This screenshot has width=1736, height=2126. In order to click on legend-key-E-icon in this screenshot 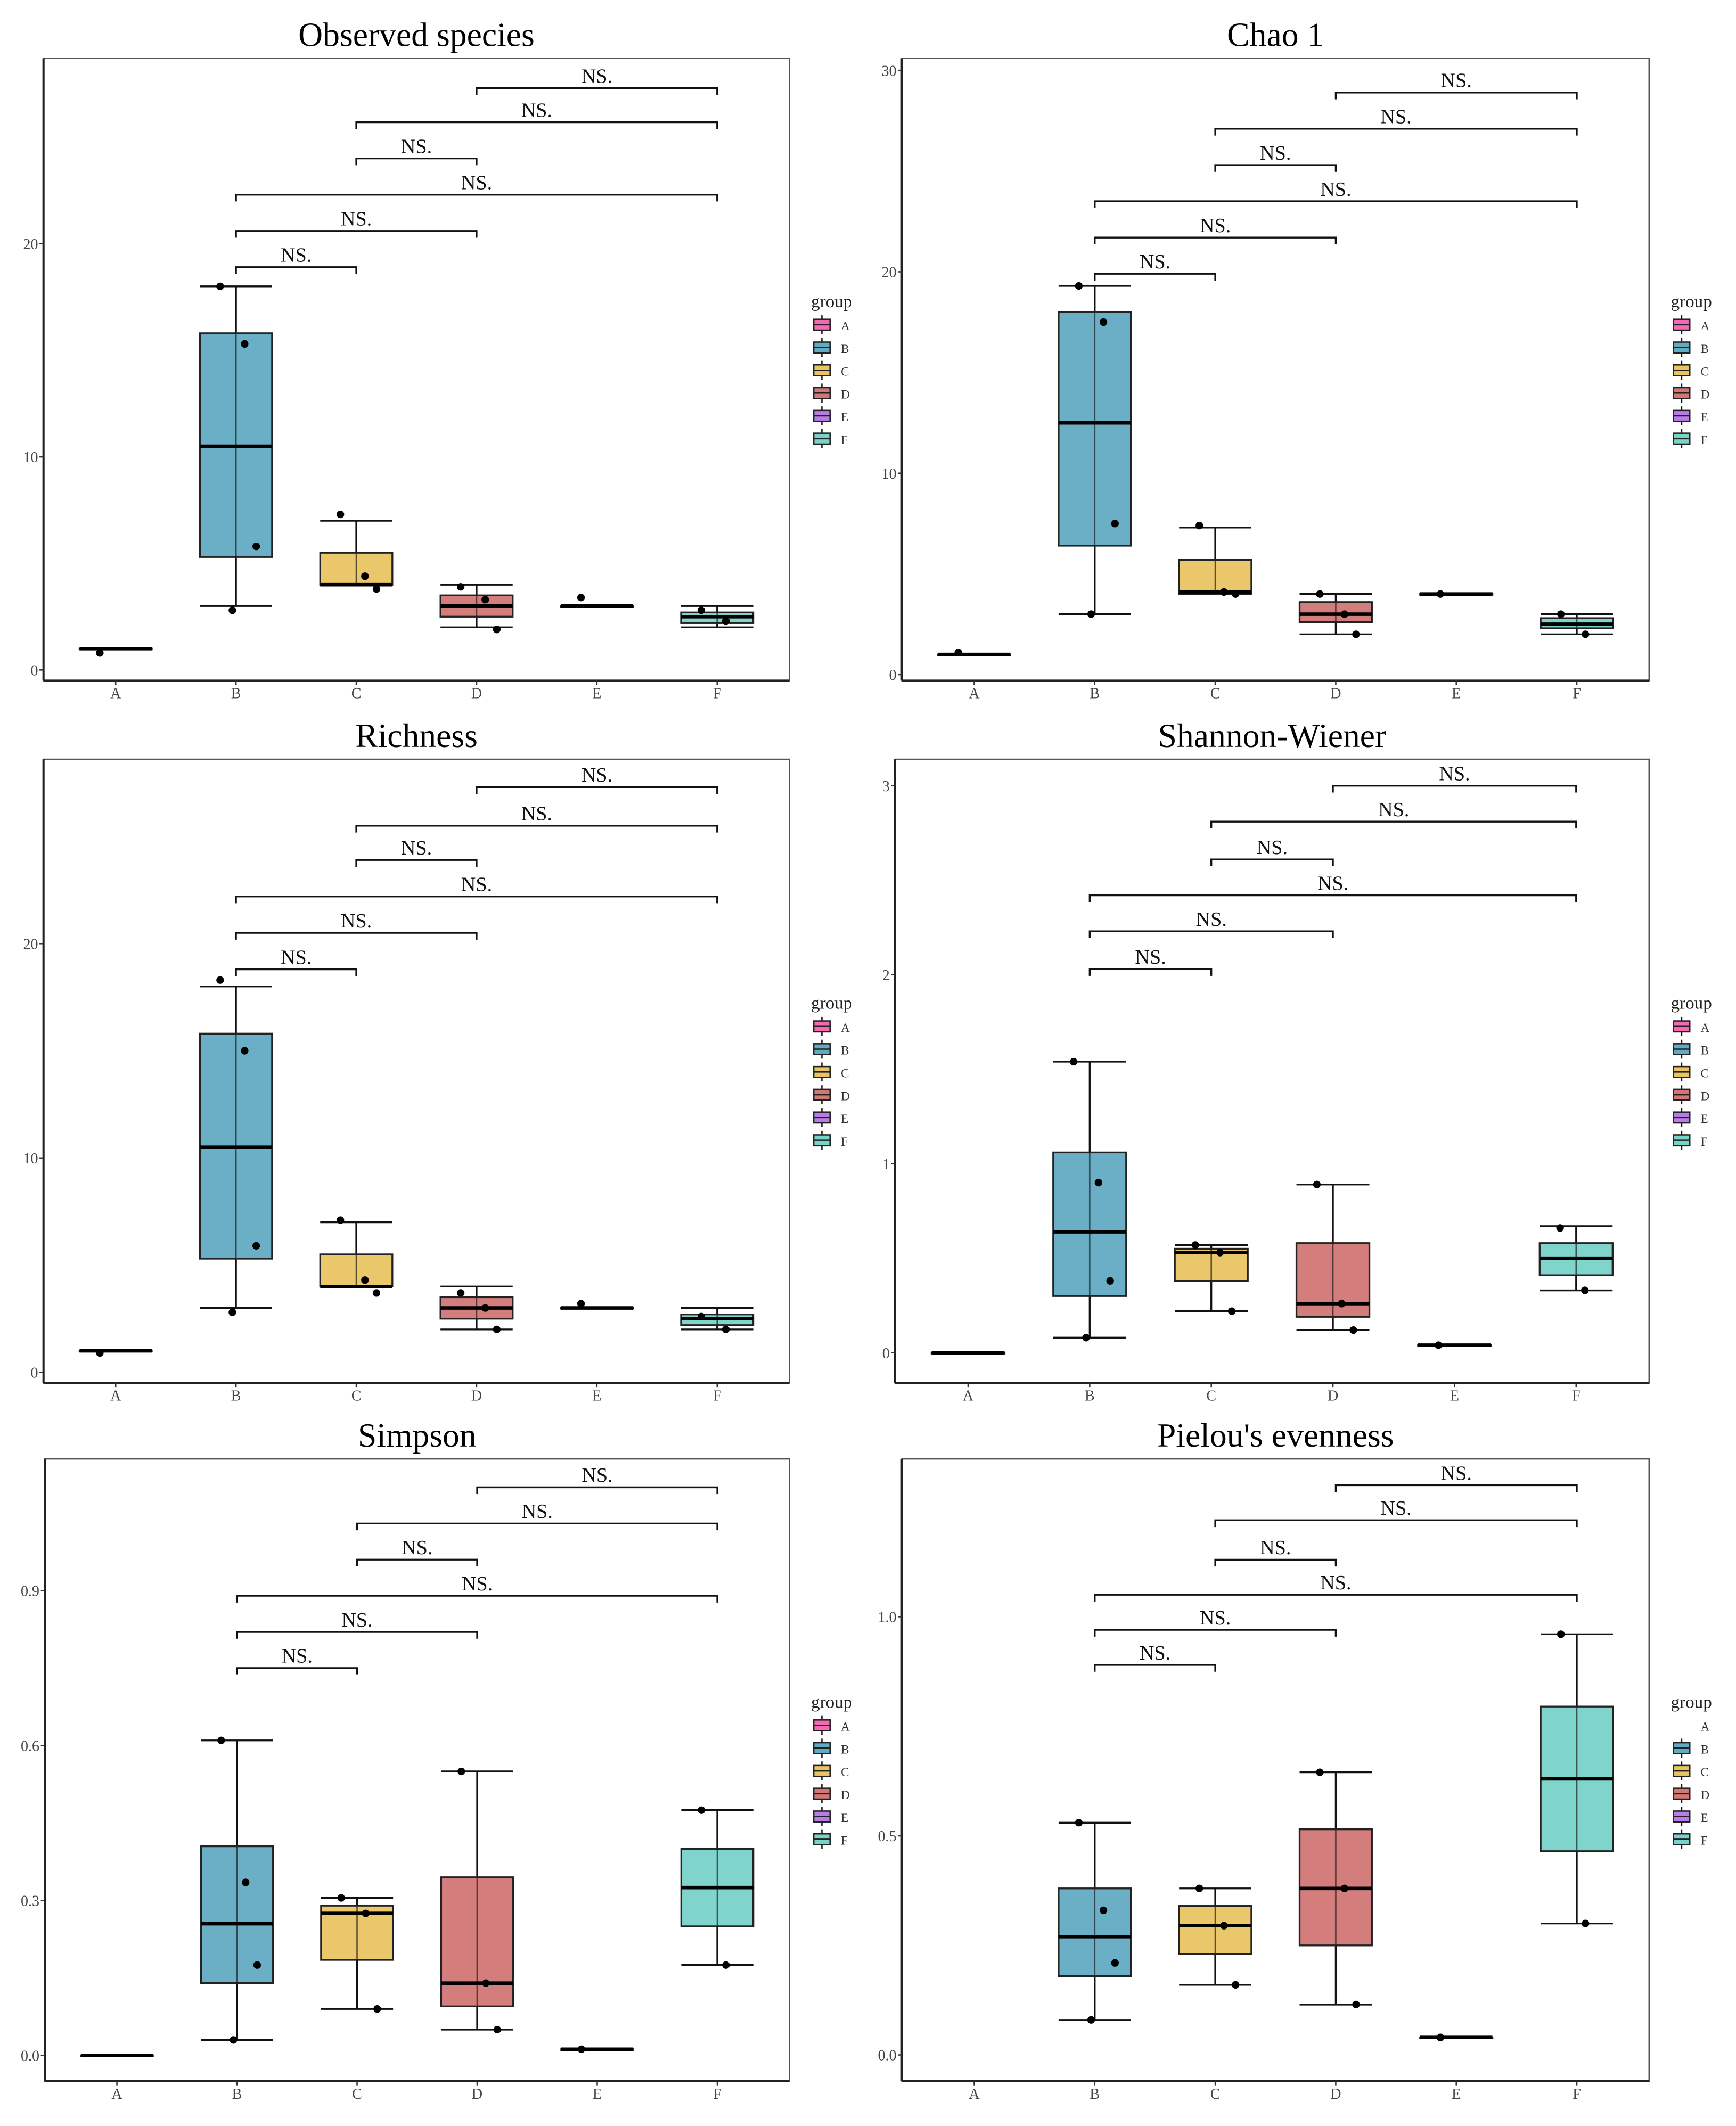, I will do `click(1682, 415)`.